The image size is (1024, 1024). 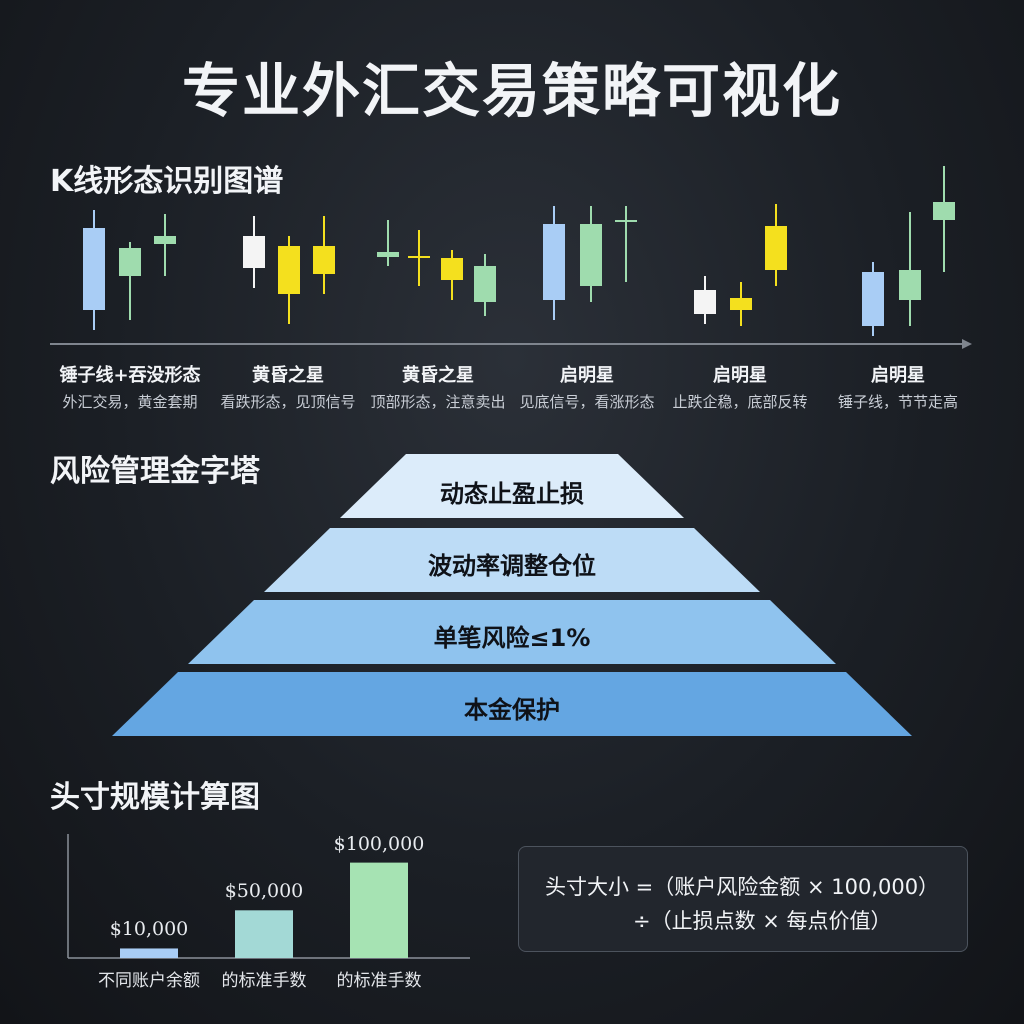 What do you see at coordinates (149, 981) in the screenshot?
I see `pos-bar-category-1: 不同账户余额` at bounding box center [149, 981].